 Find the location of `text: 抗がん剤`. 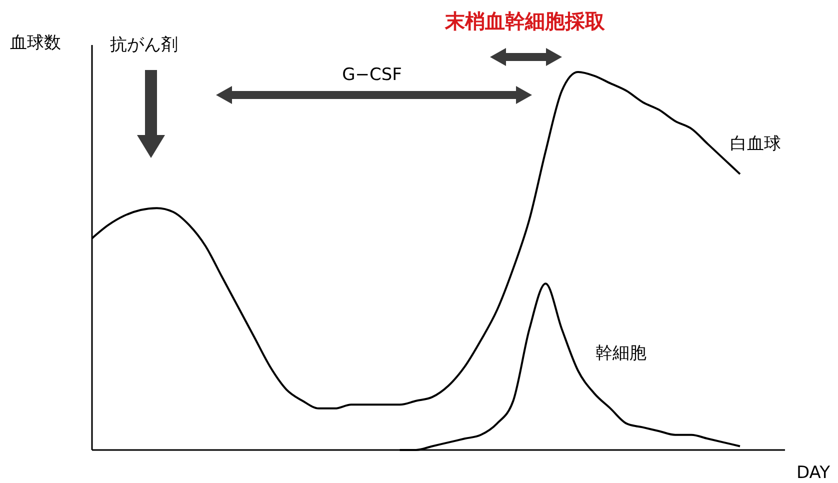

text: 抗がん剤 is located at coordinates (144, 45).